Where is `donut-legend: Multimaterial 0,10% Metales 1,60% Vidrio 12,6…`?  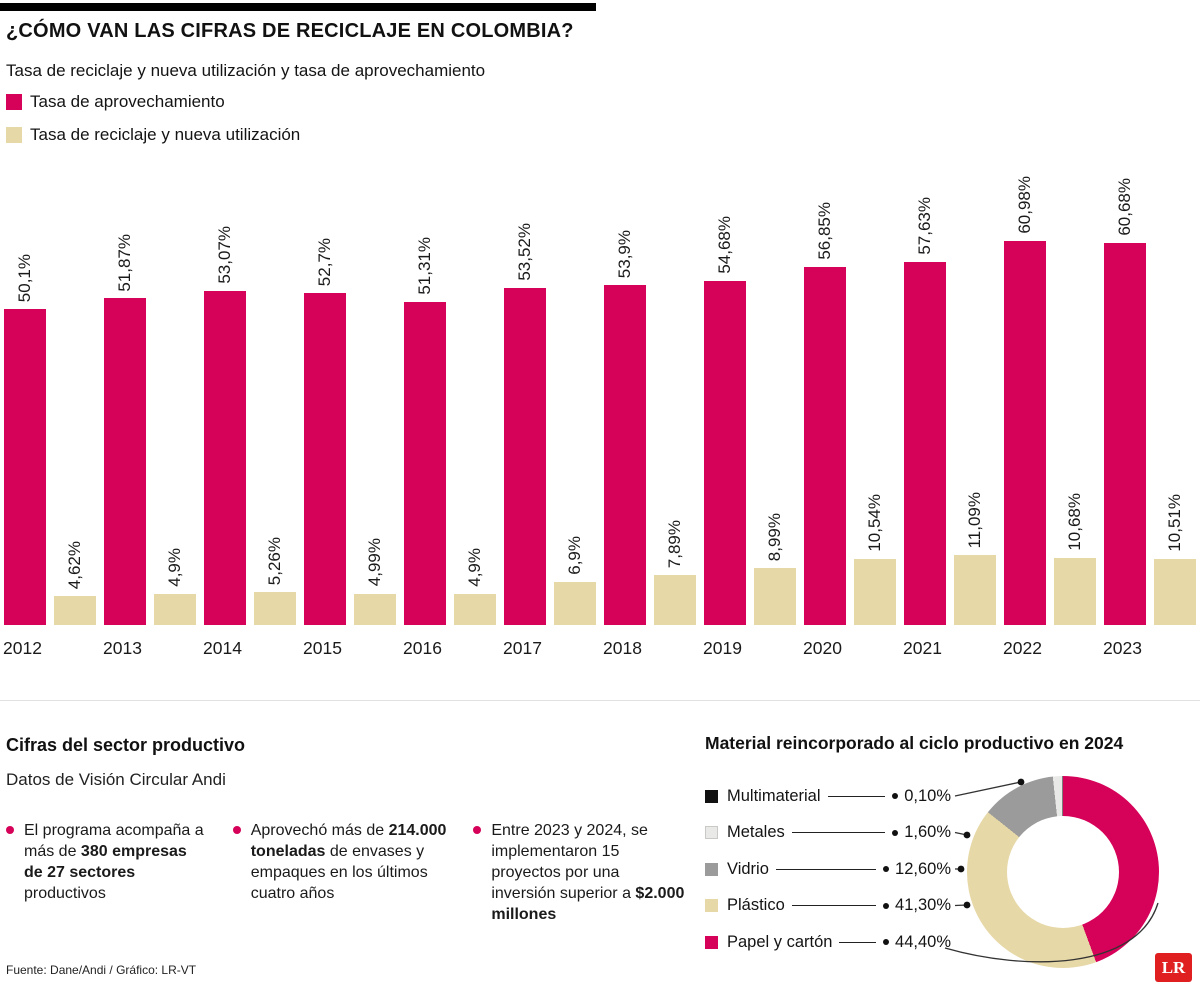
donut-legend: Multimaterial 0,10% Metales 1,60% Vidrio 12,6… is located at coordinates (828, 874).